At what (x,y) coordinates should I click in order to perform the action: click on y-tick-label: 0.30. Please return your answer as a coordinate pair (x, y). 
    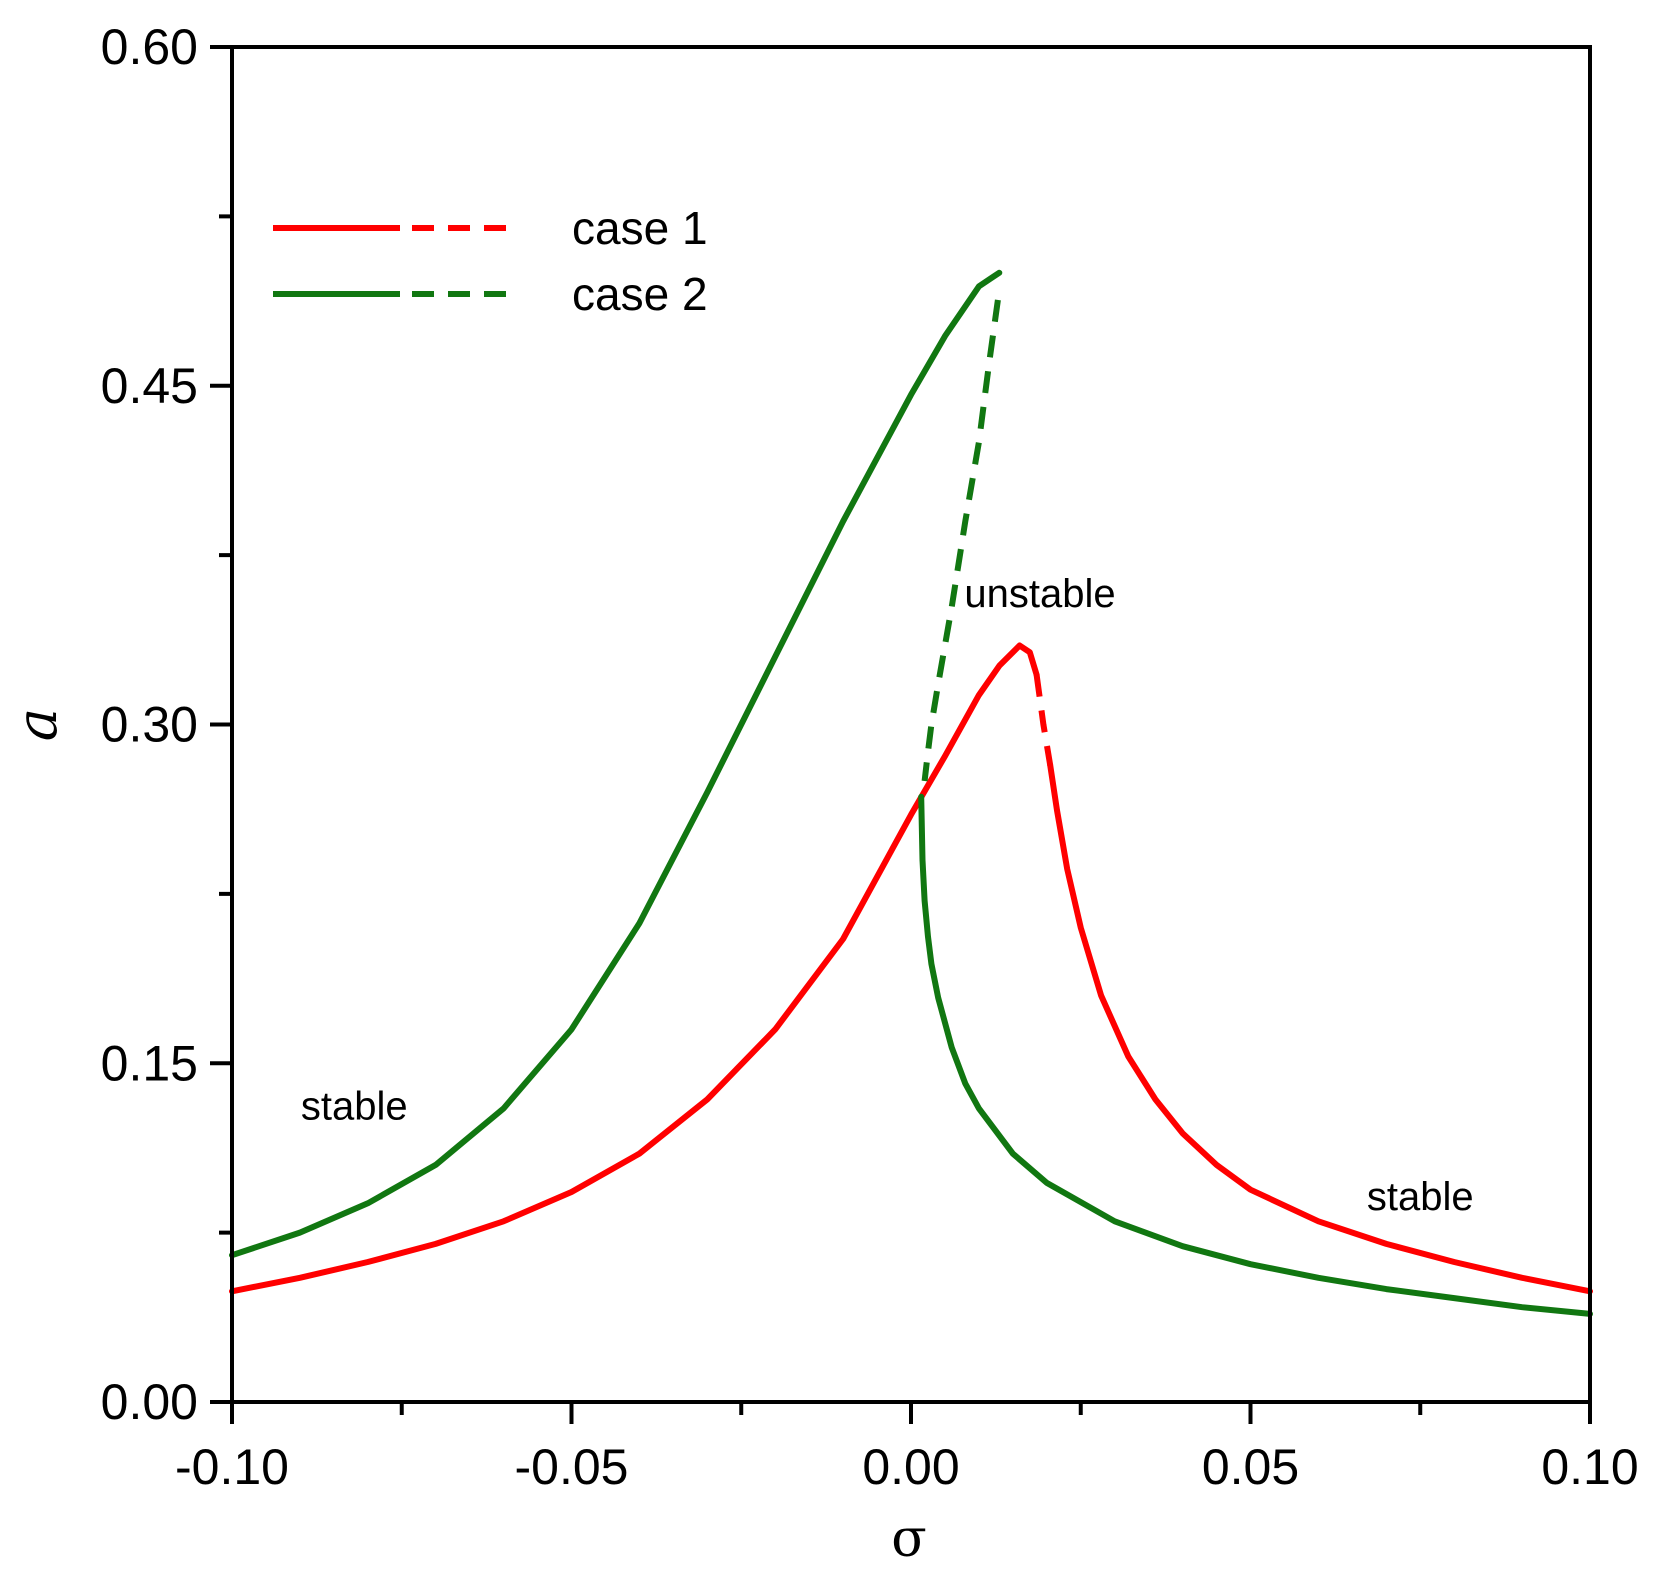
    Looking at the image, I should click on (149, 725).